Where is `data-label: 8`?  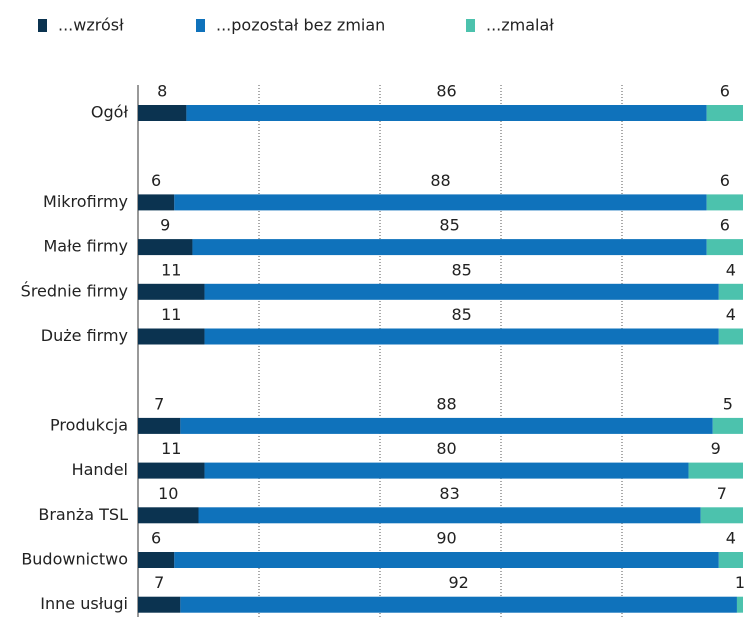
data-label: 8 is located at coordinates (162, 91).